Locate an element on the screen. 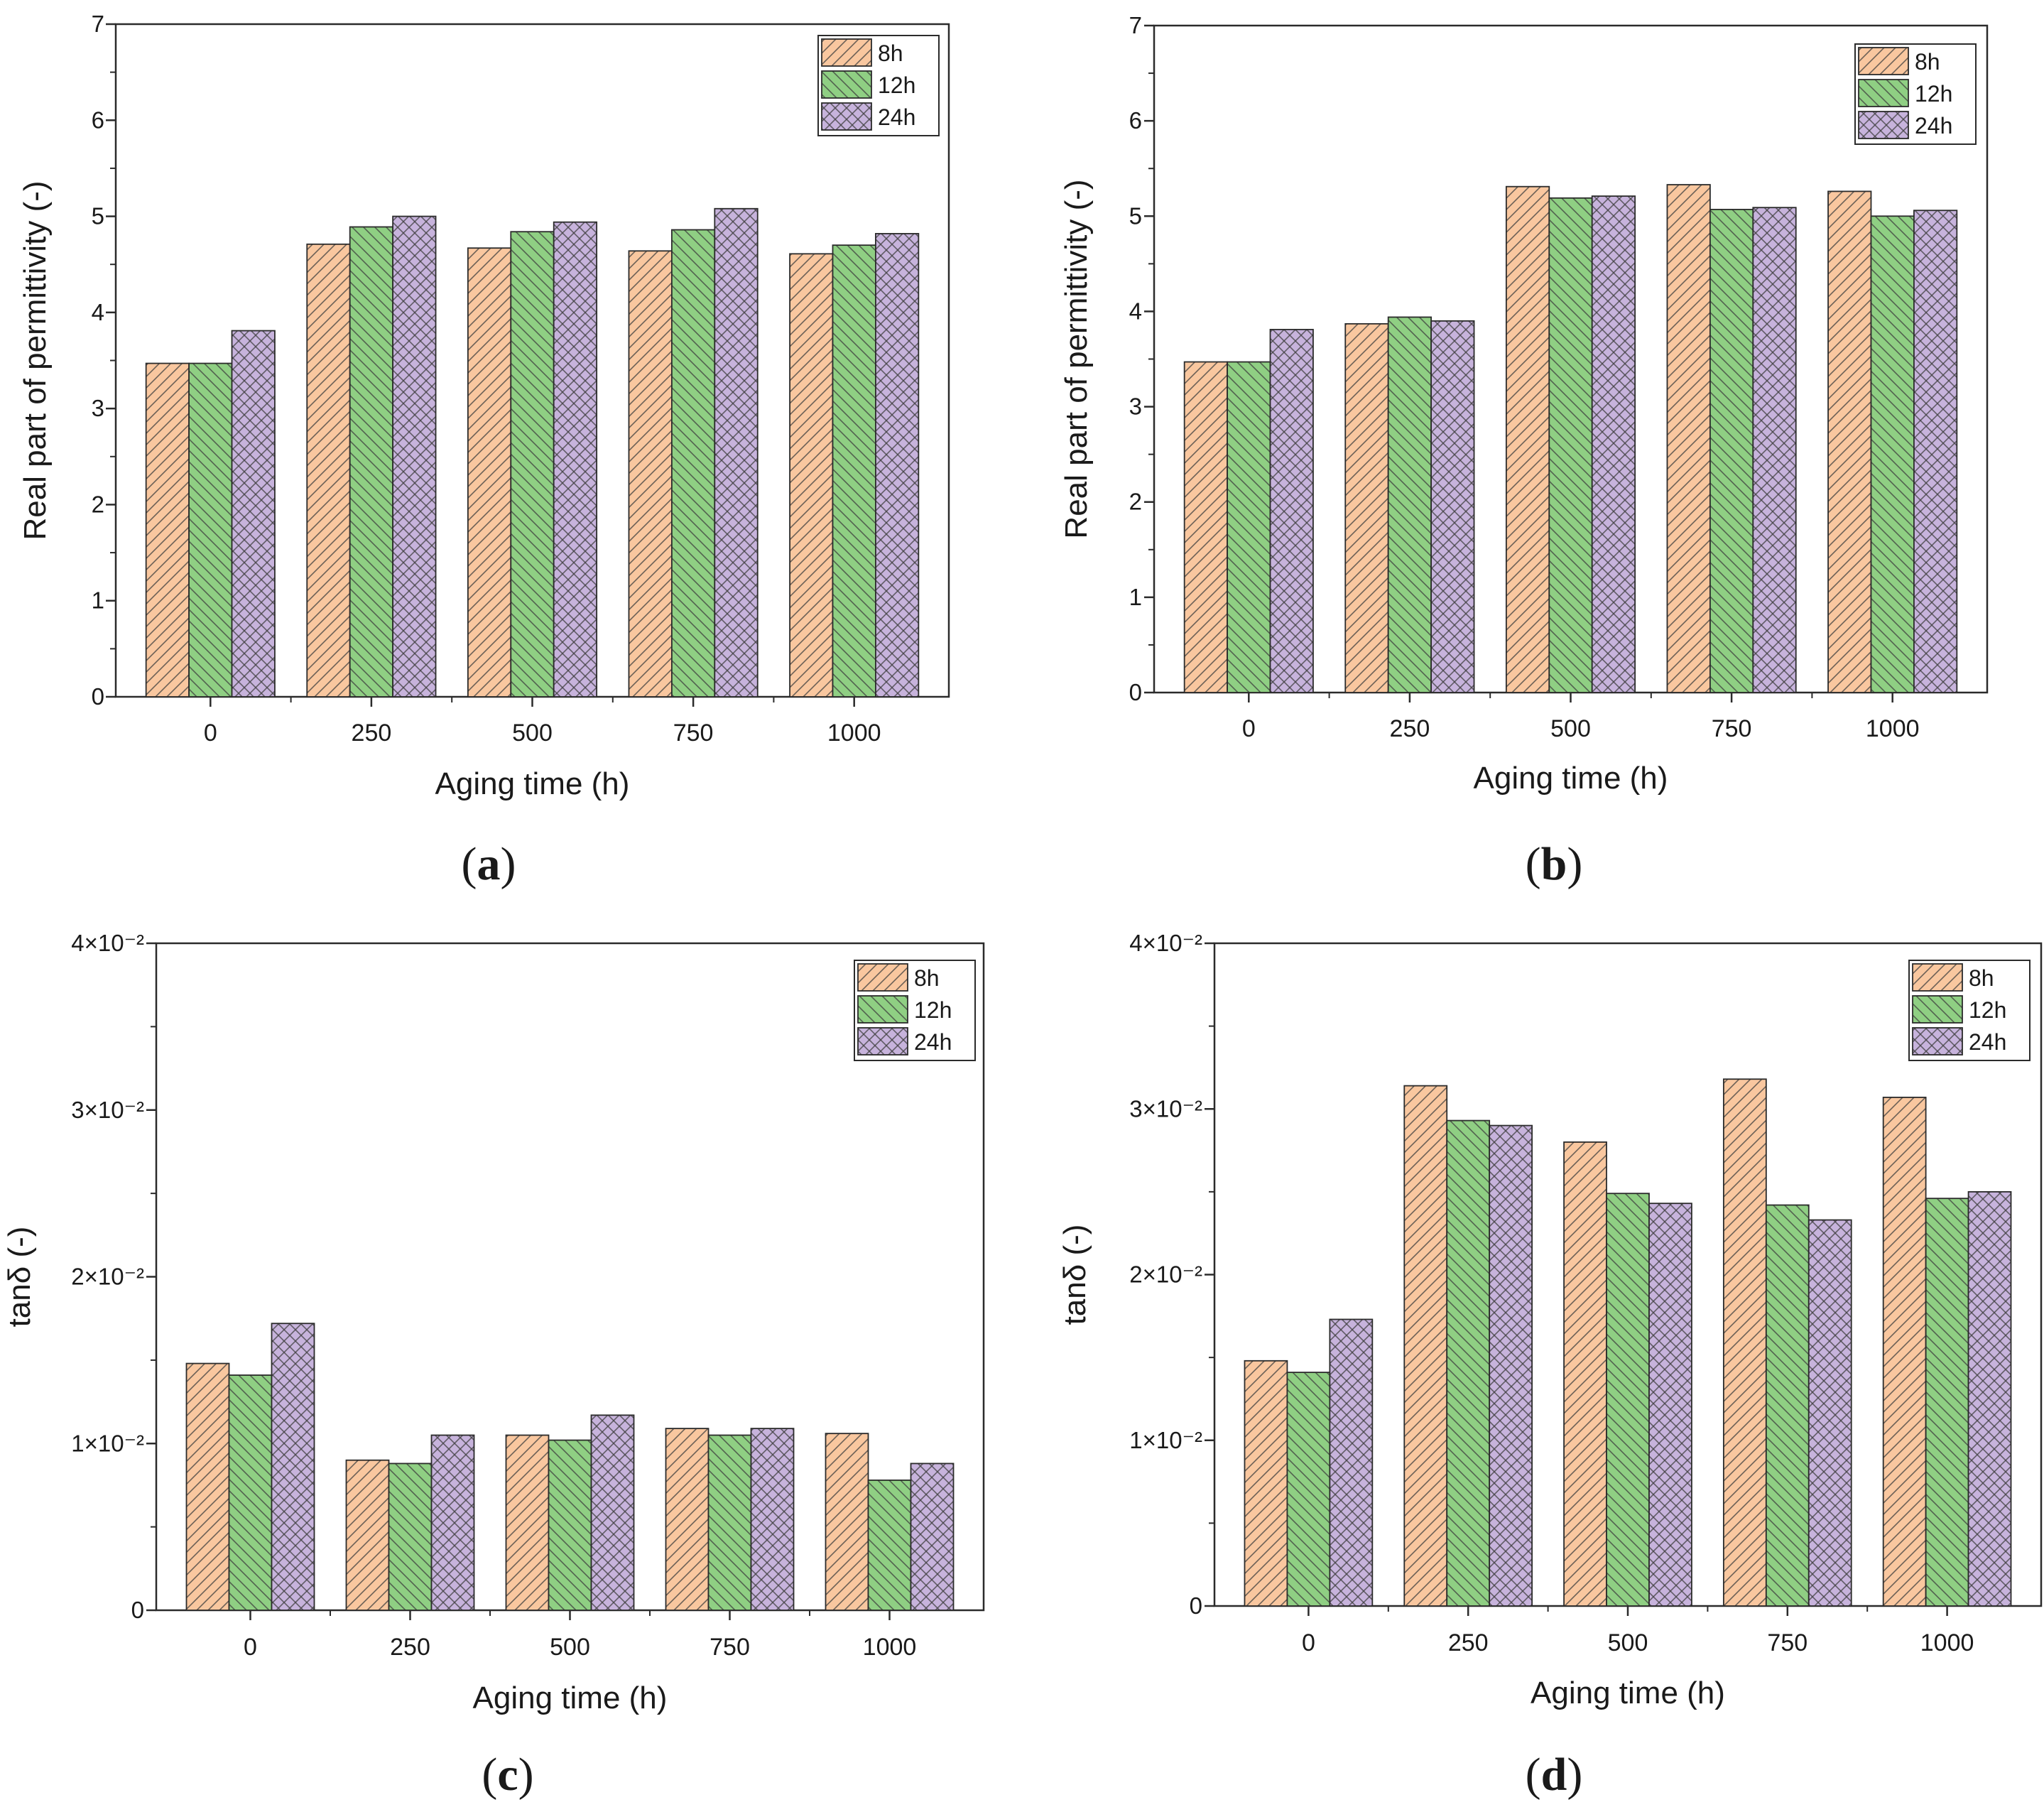 Image resolution: width=2044 pixels, height=1807 pixels. legend: 8h 12h 24h is located at coordinates (1915, 94).